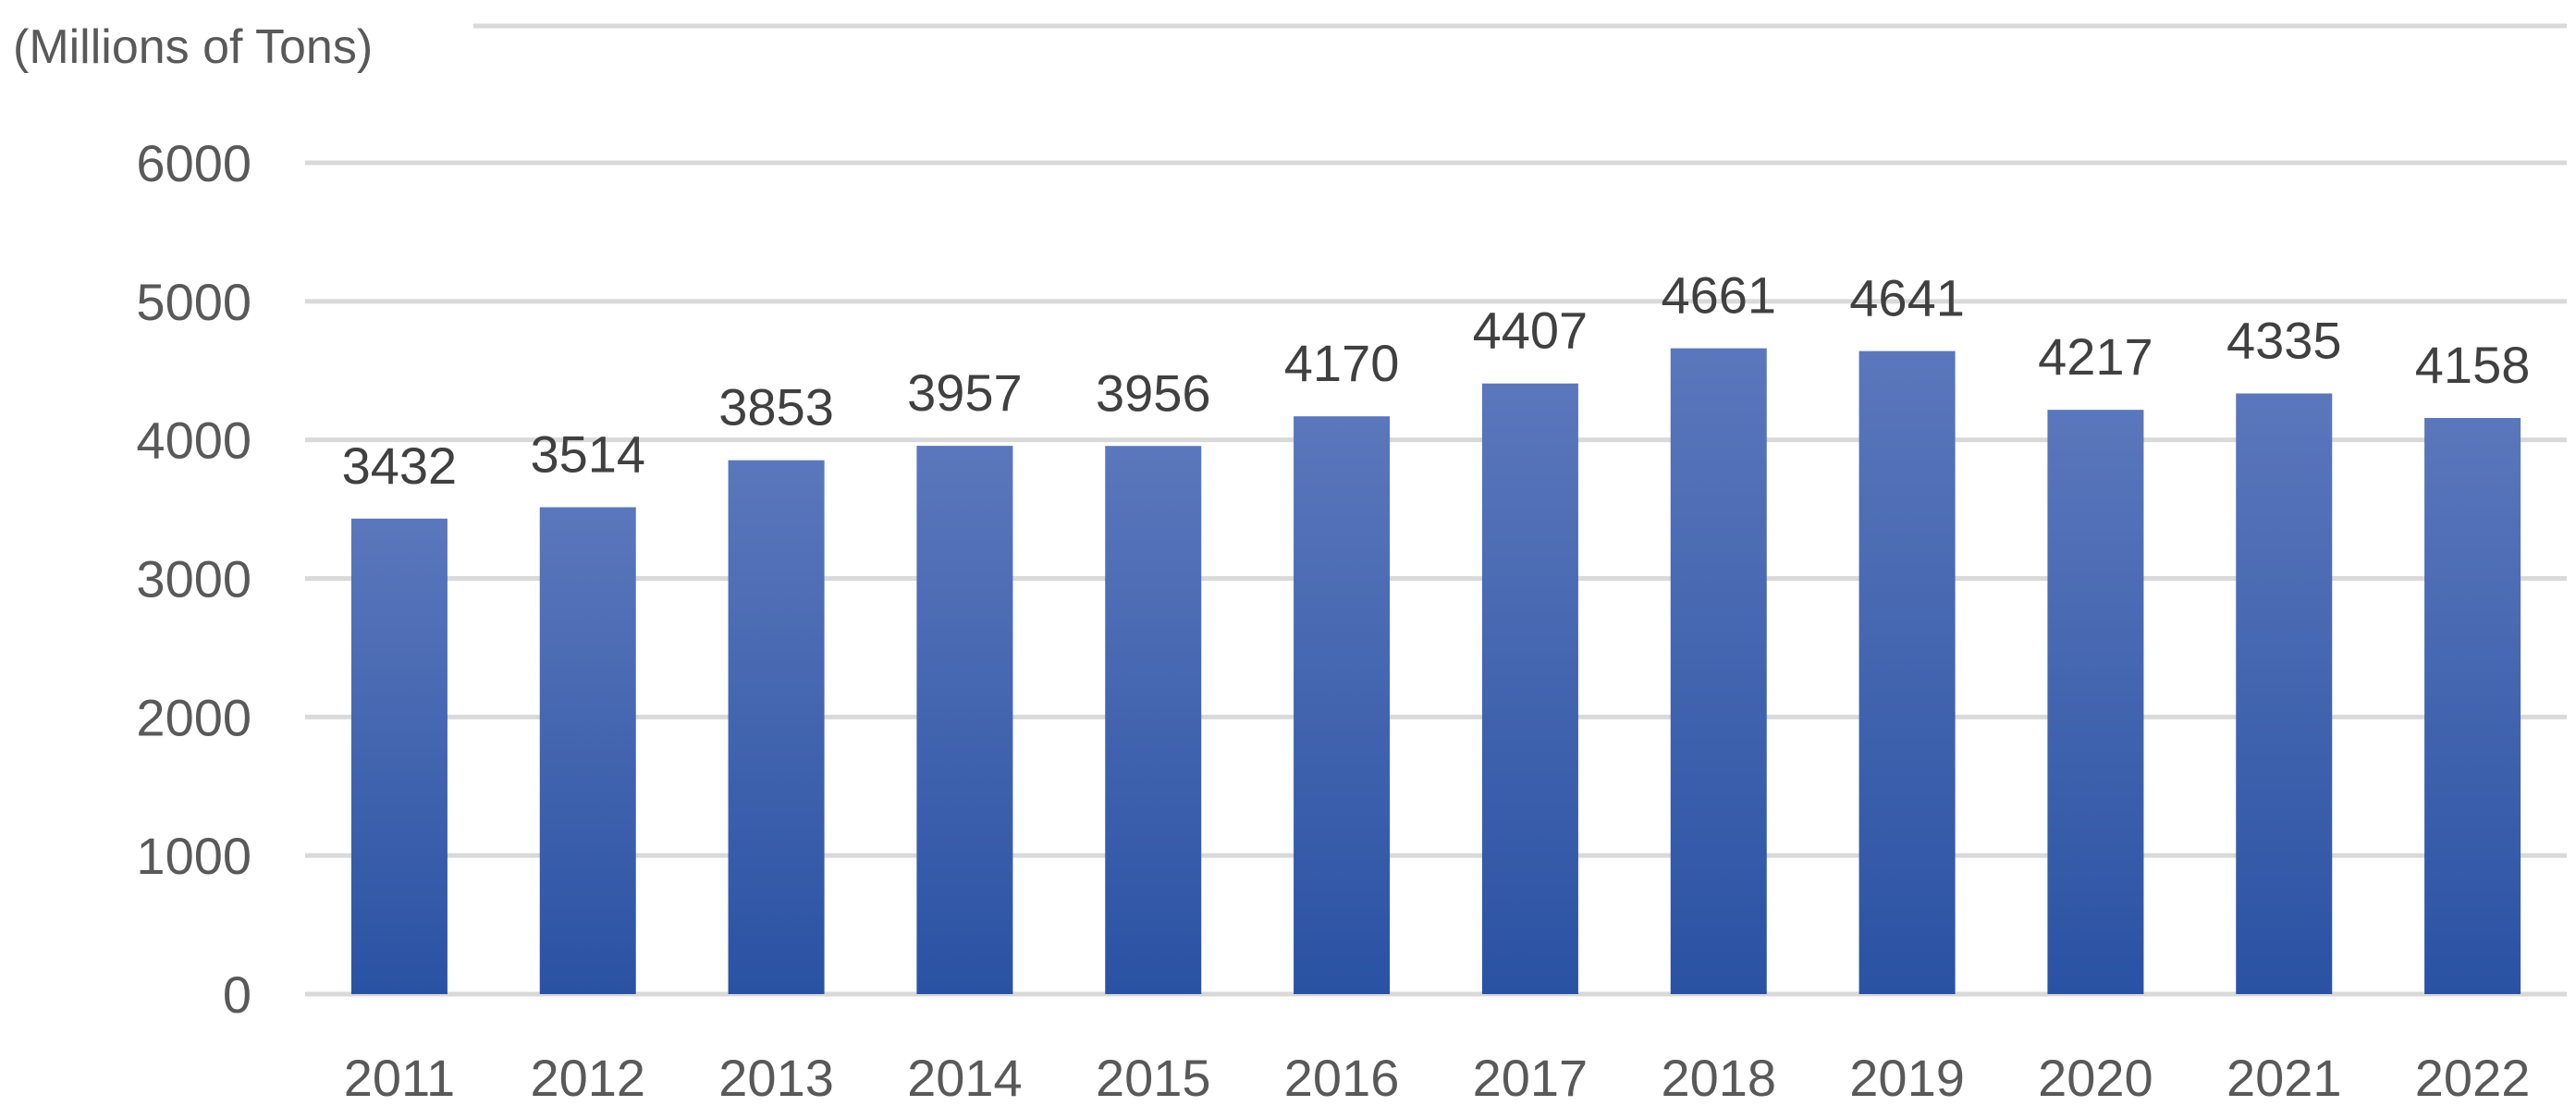  Describe the element at coordinates (588, 1078) in the screenshot. I see `x-tick-label: 2012` at that location.